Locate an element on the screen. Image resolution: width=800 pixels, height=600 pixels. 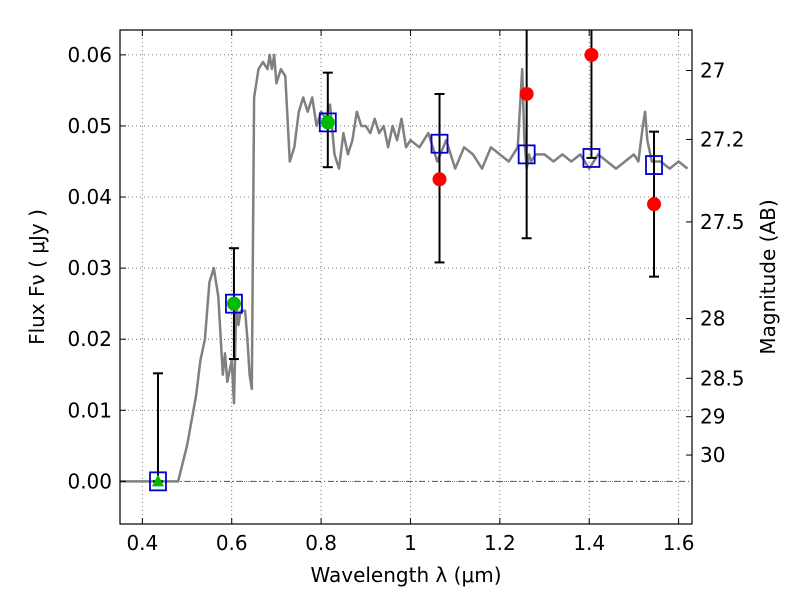
y-tick-label: 0.00 is located at coordinates (89, 481).